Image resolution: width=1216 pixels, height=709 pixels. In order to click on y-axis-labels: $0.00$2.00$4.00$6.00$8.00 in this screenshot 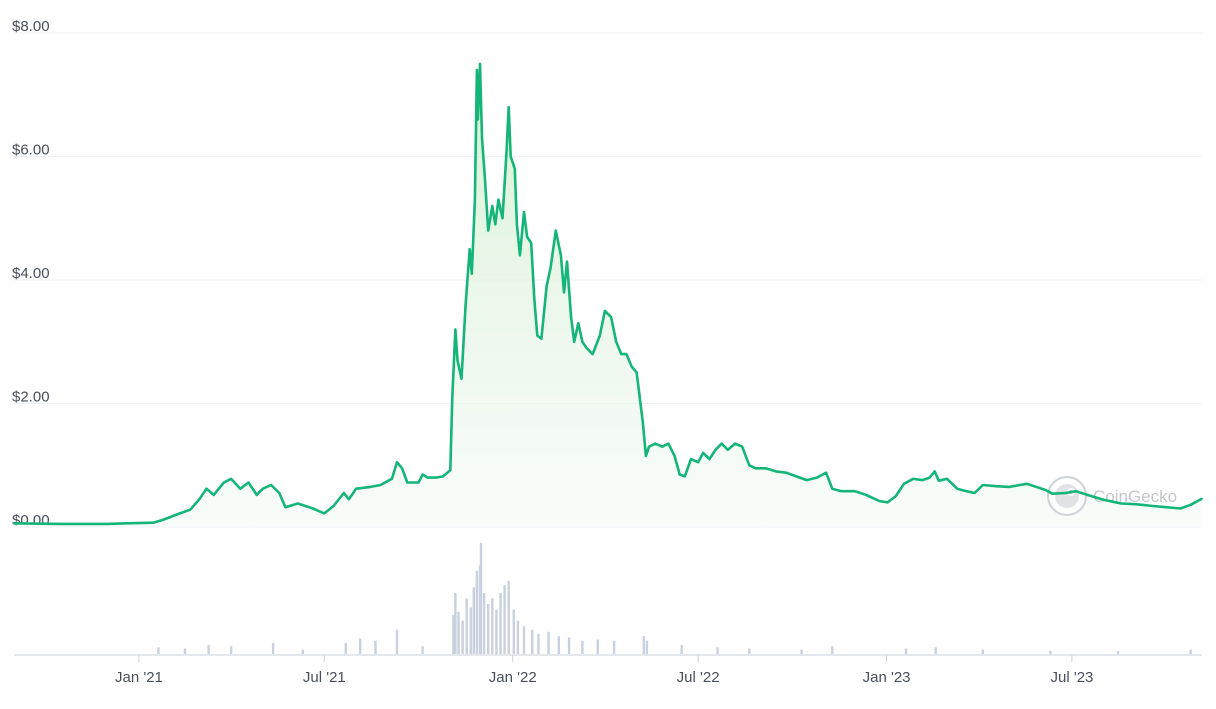, I will do `click(31, 273)`.